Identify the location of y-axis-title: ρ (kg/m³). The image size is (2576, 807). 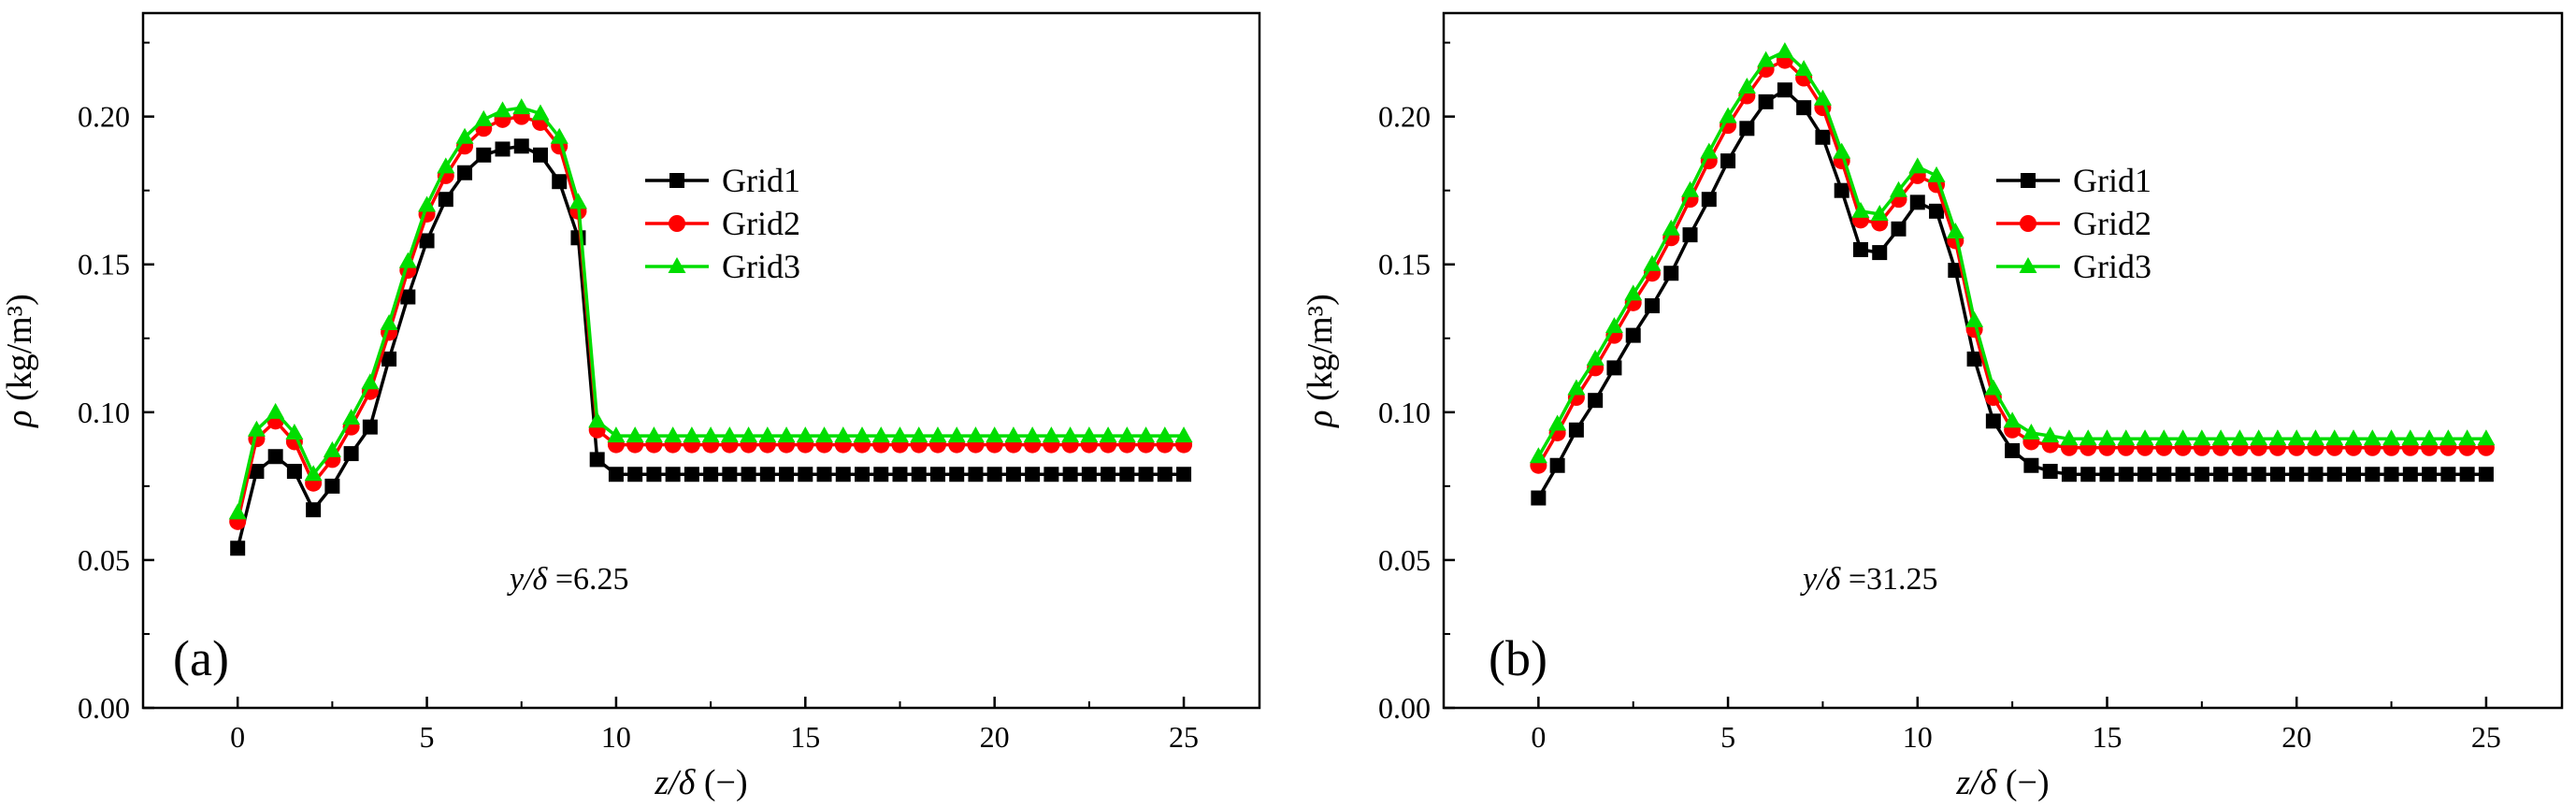
(20, 361).